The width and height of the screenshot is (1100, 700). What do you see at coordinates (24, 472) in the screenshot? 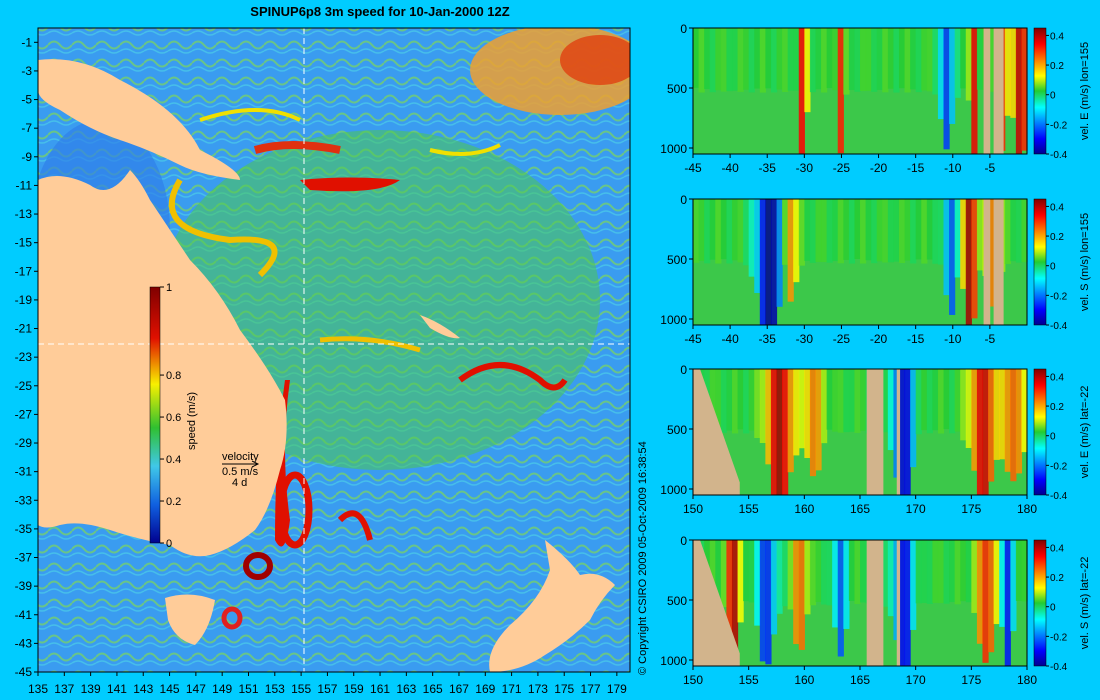
I see `map-y-tick-label: -31` at bounding box center [24, 472].